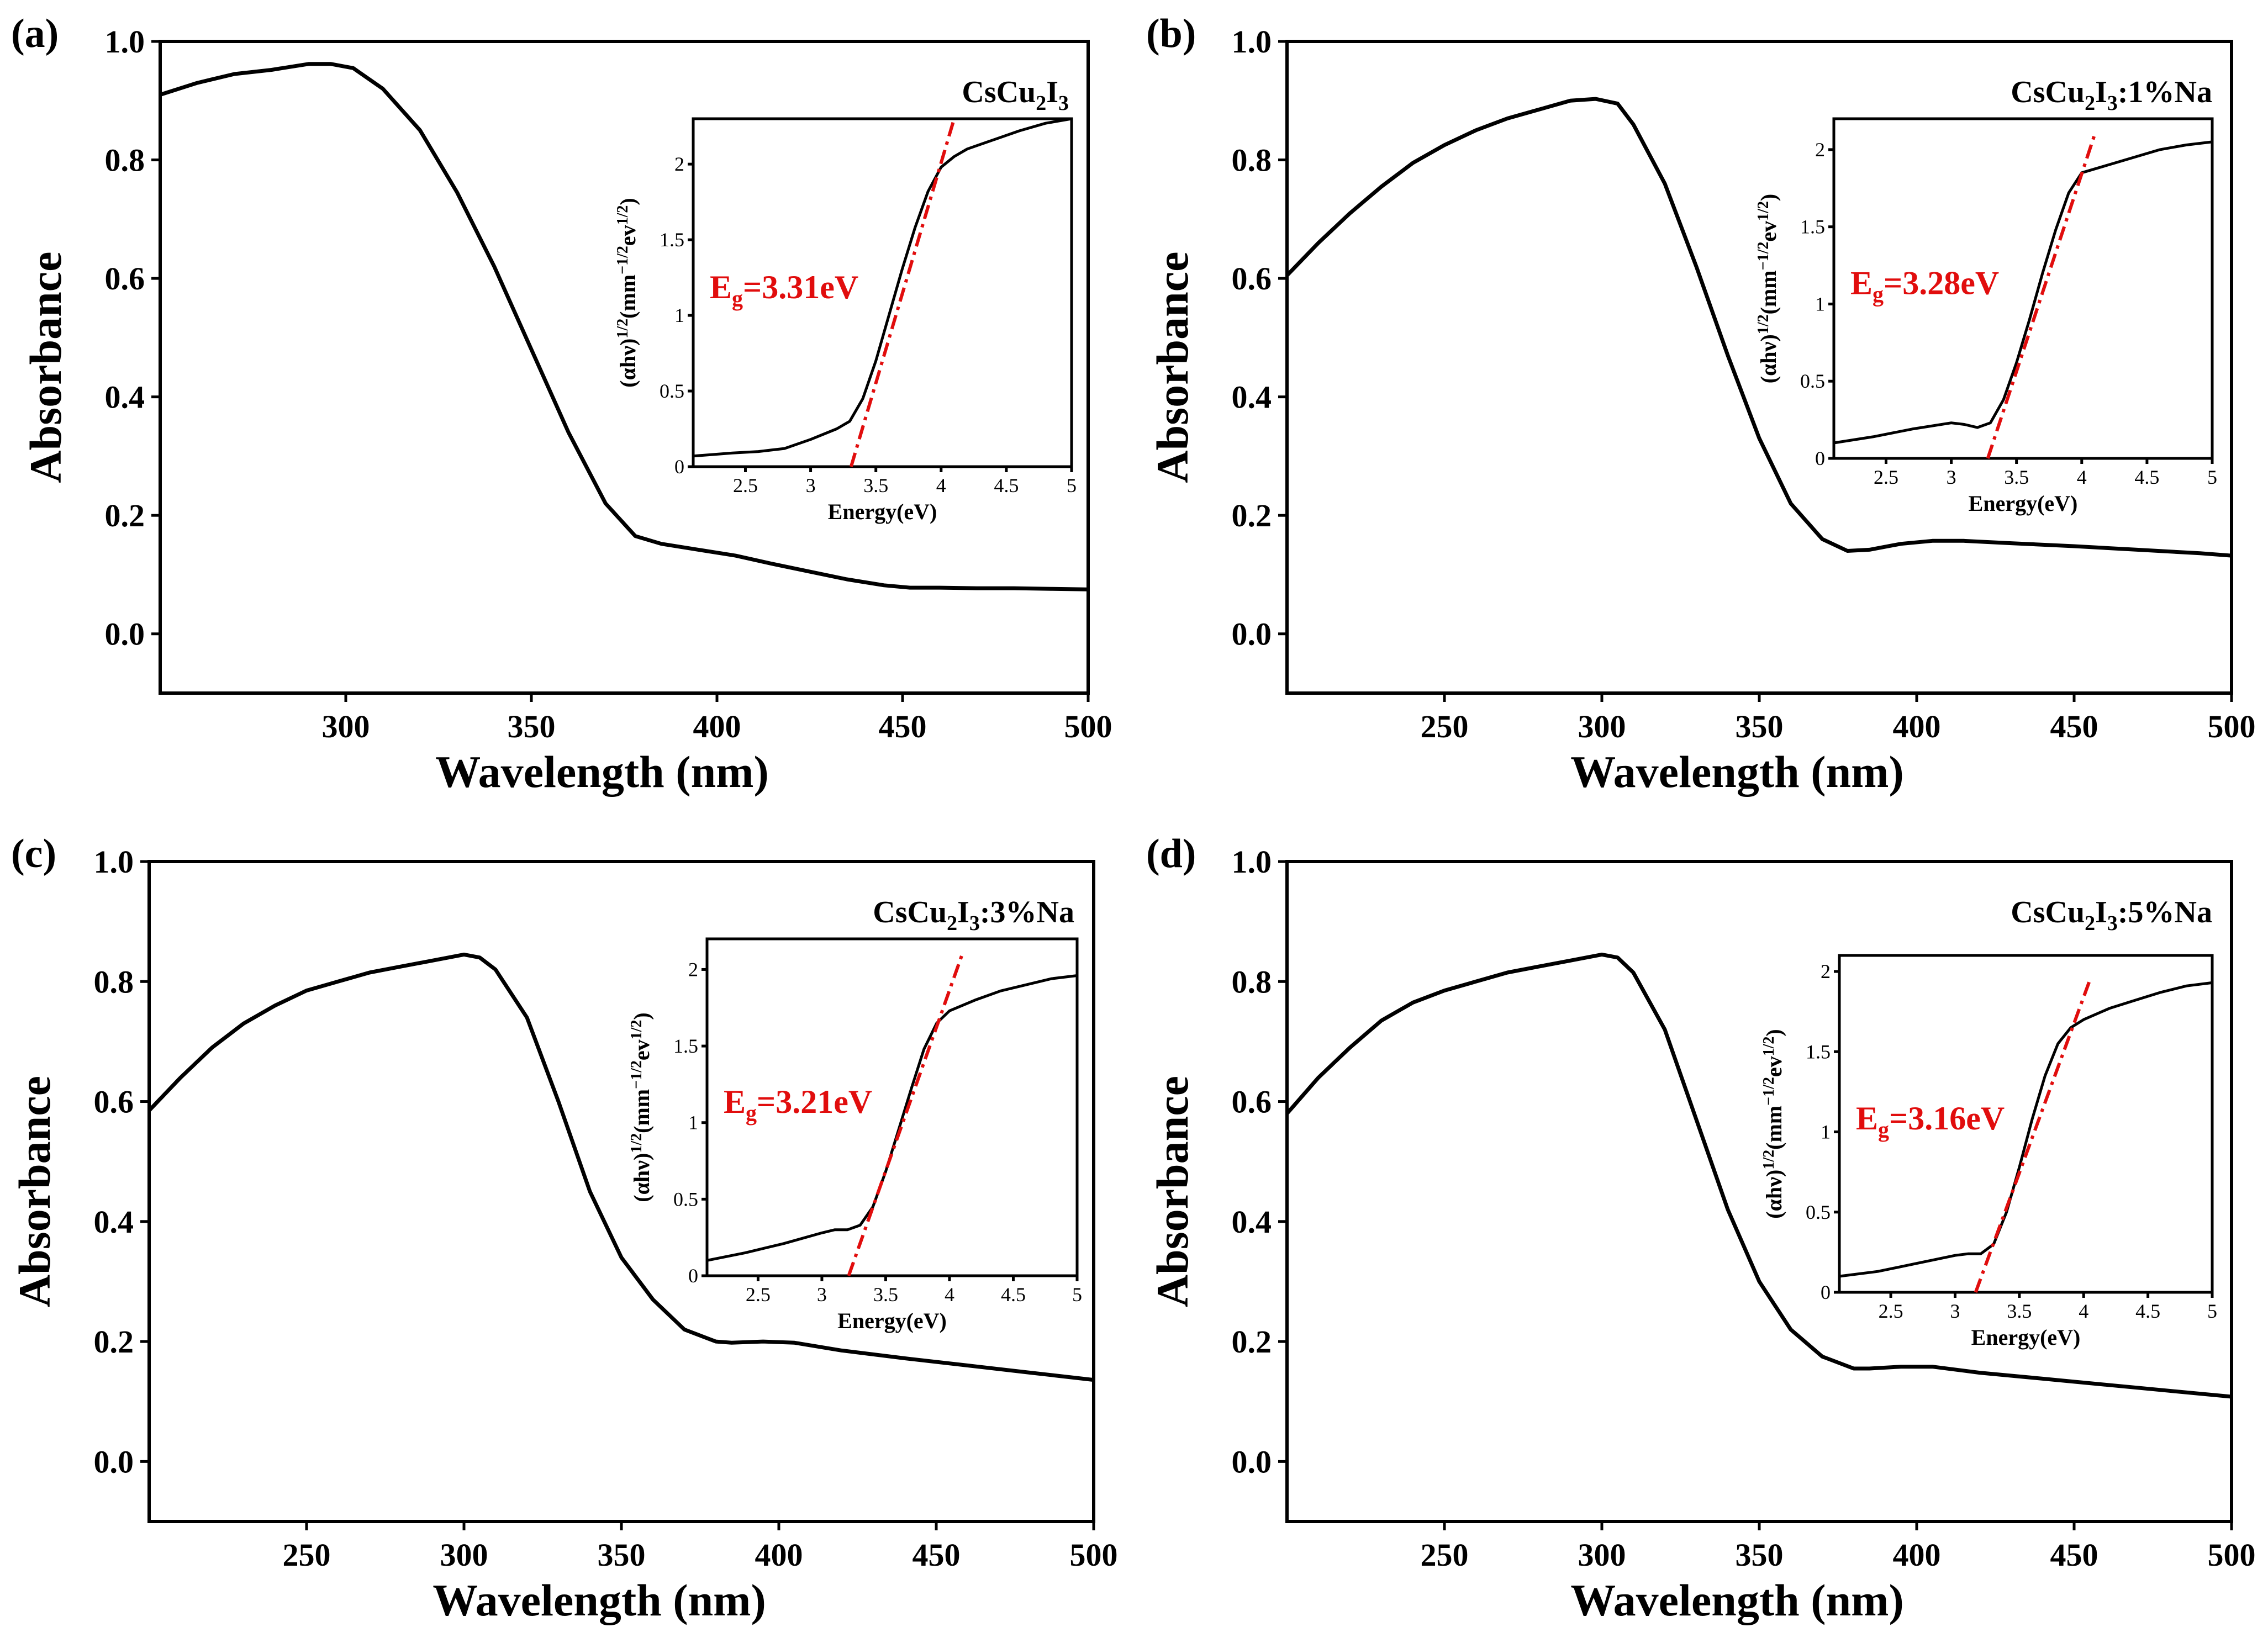 The height and width of the screenshot is (1643, 2268). Describe the element at coordinates (1015, 95) in the screenshot. I see `sample-label: CsCu2I3` at that location.